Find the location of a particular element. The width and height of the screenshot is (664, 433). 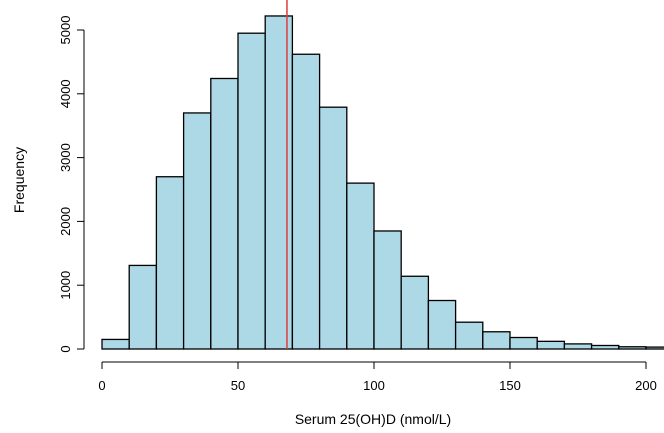

x-tick-label: 100 is located at coordinates (374, 385).